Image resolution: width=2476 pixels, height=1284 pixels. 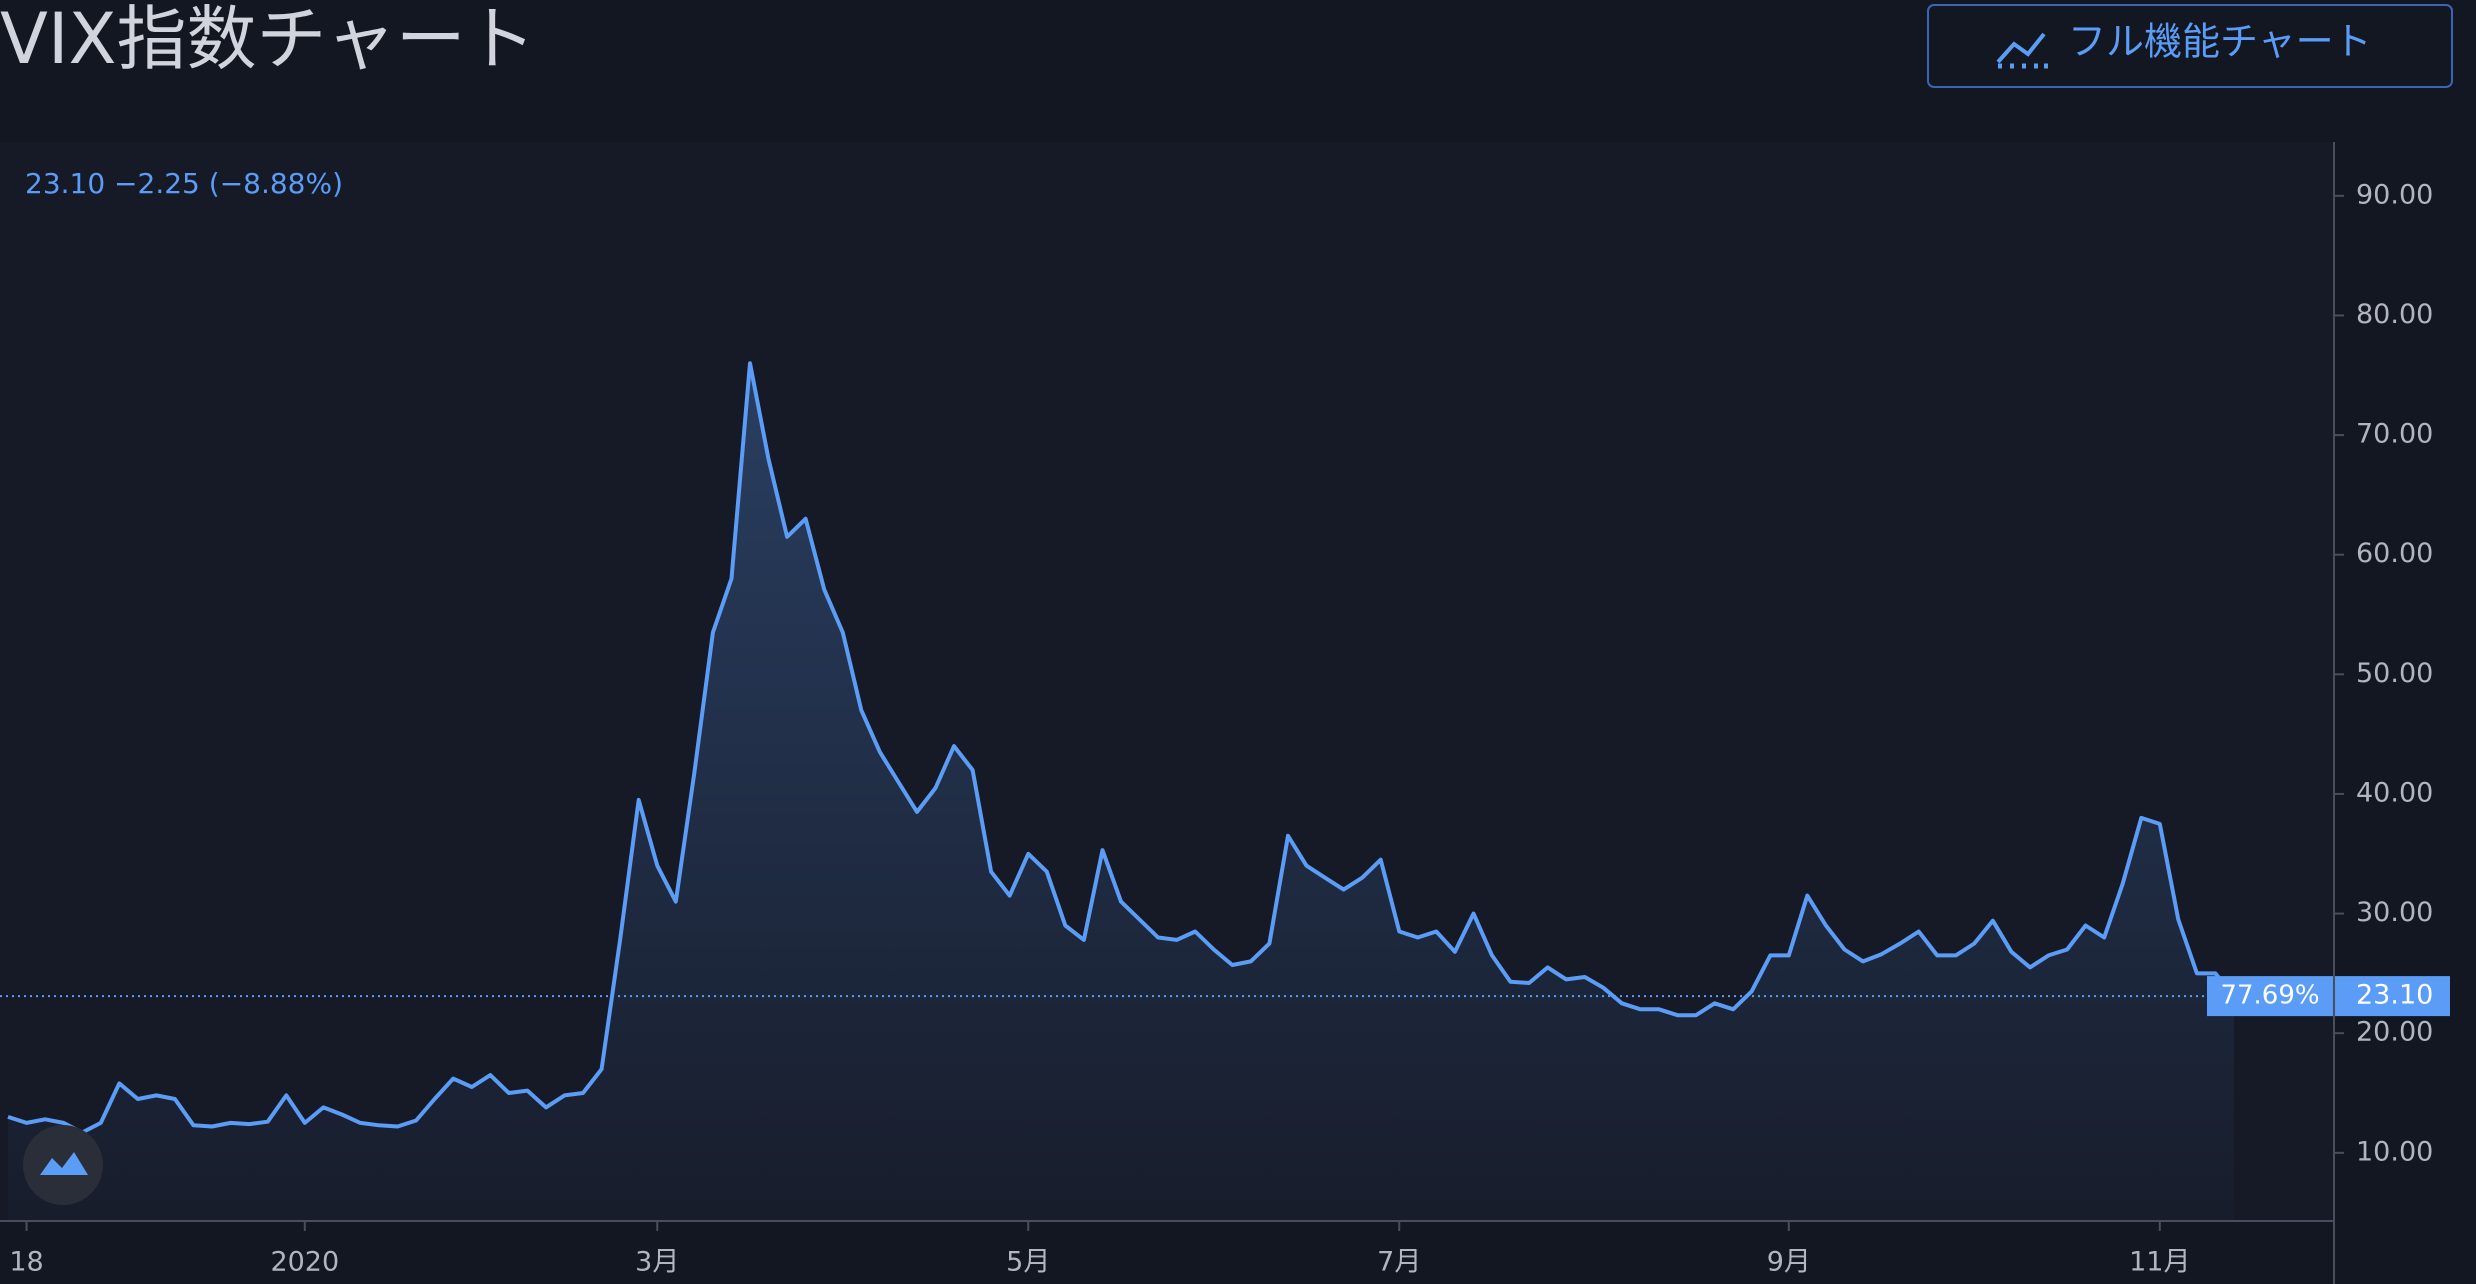 I want to click on y-tick-label: 70.00, so click(x=2394, y=434).